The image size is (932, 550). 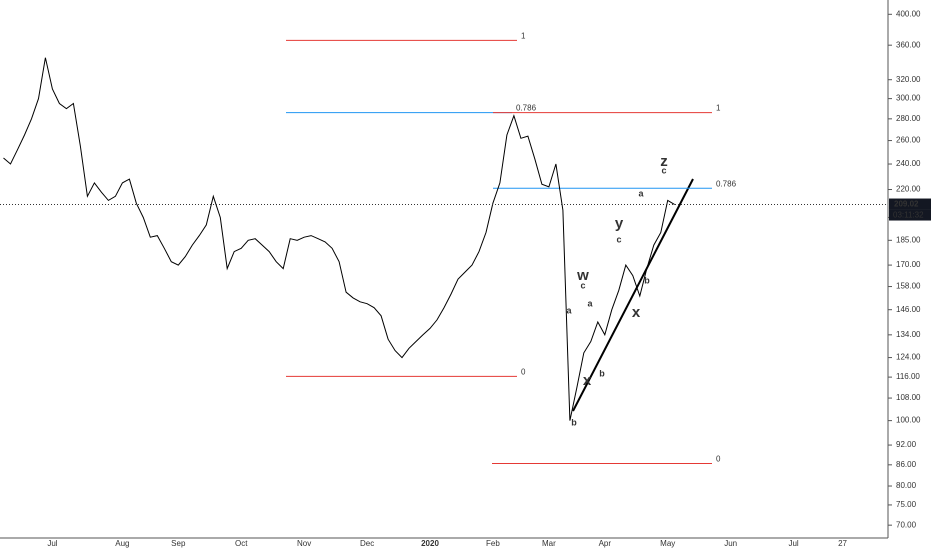 I want to click on x-tick-label: Nov, so click(x=304, y=543).